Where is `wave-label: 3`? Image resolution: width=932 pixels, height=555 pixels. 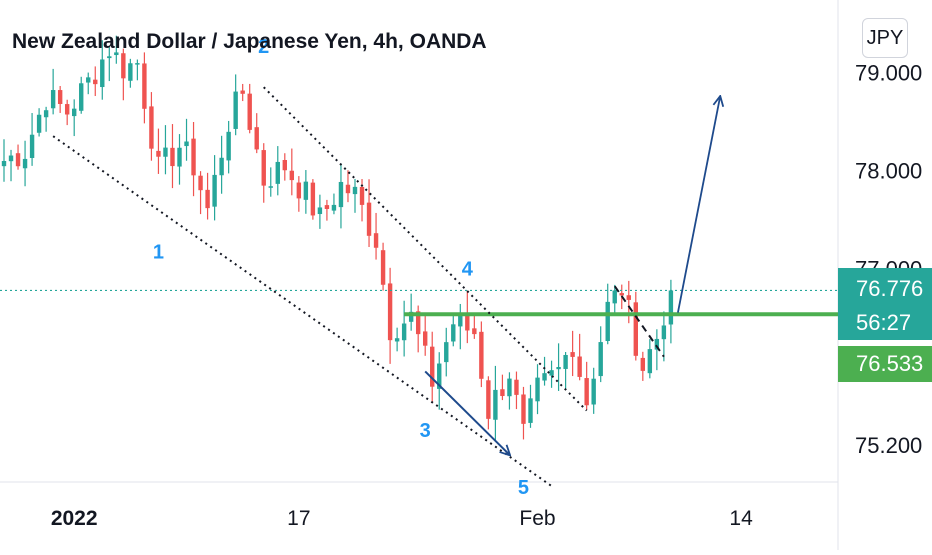 wave-label: 3 is located at coordinates (425, 431).